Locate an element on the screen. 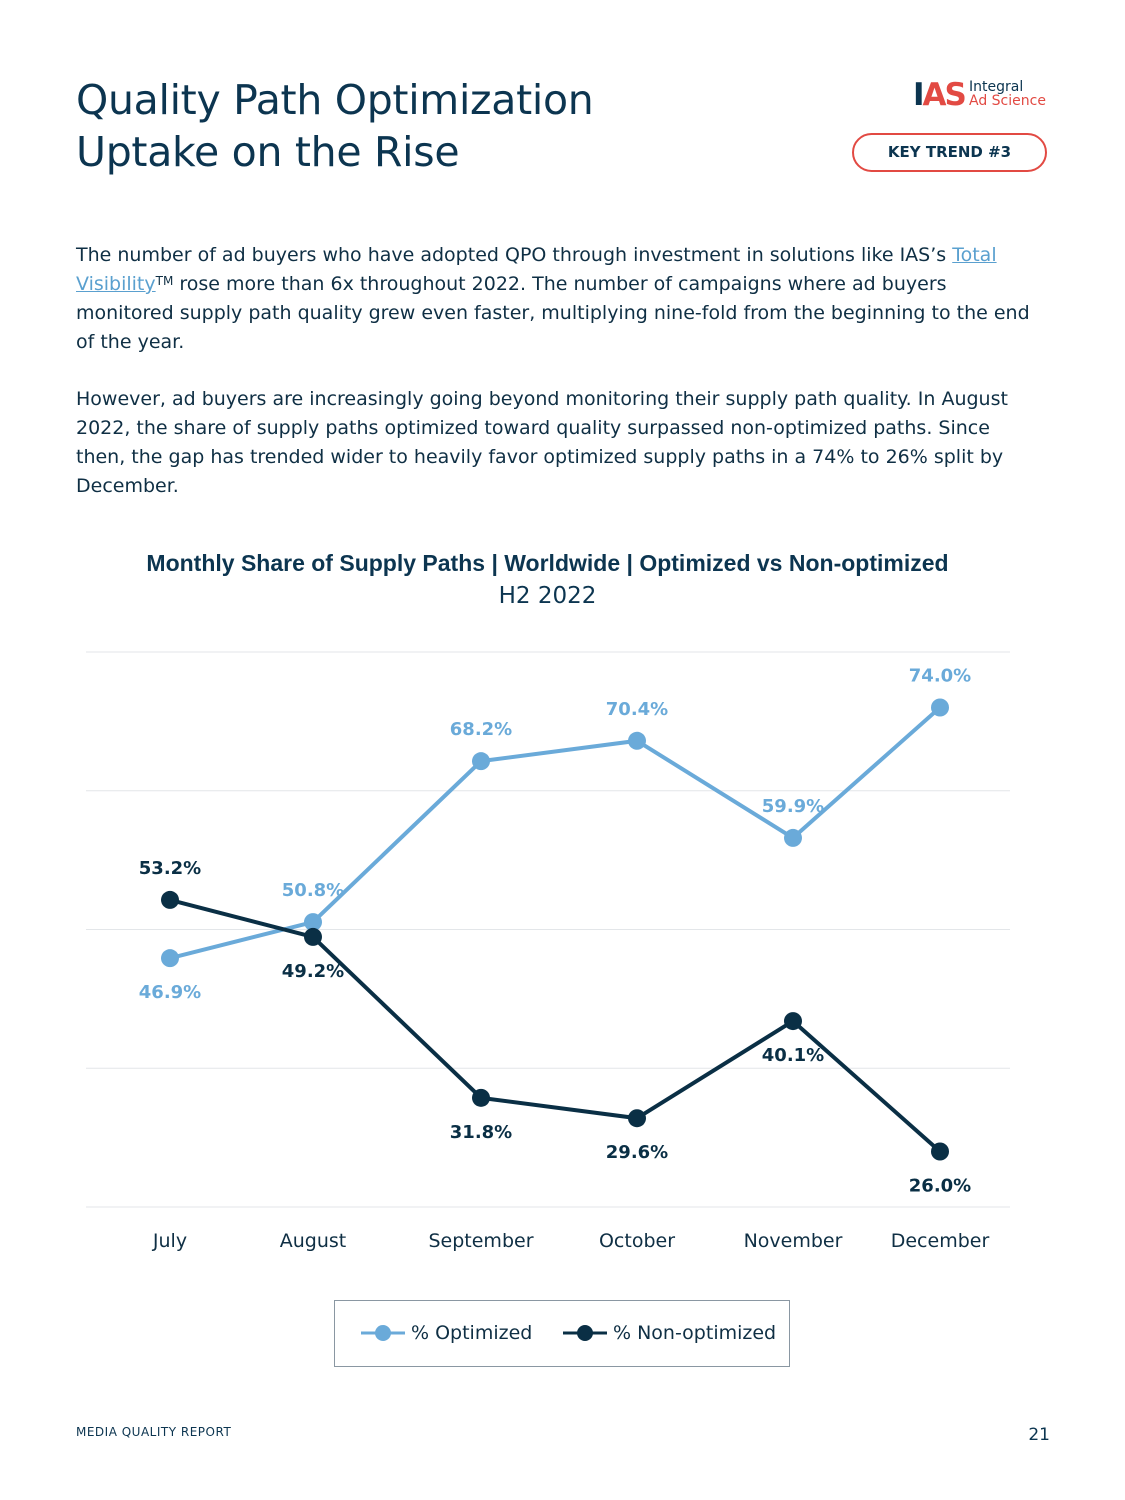  legend-marker-non-optimized is located at coordinates (585, 1333).